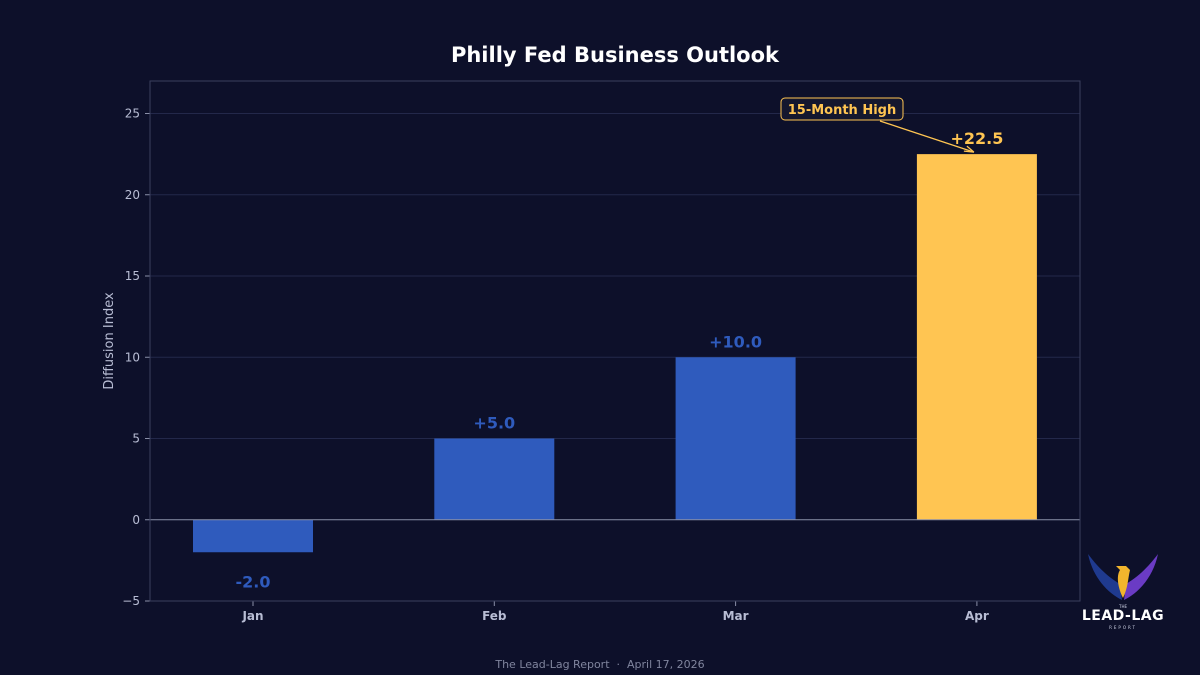 Image resolution: width=1200 pixels, height=675 pixels. What do you see at coordinates (599, 664) in the screenshot?
I see `footer-text: The Lead-Lag Report · April 17, 2026` at bounding box center [599, 664].